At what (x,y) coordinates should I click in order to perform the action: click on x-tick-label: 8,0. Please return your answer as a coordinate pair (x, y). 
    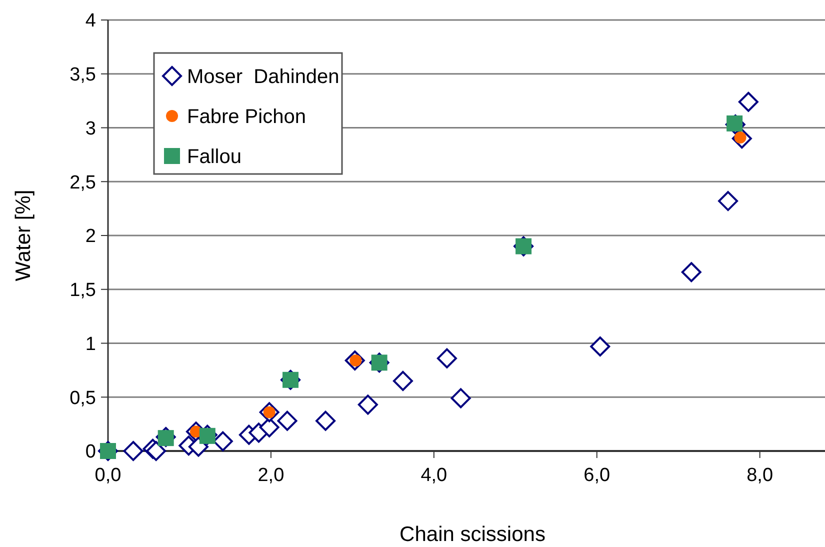
    Looking at the image, I should click on (760, 475).